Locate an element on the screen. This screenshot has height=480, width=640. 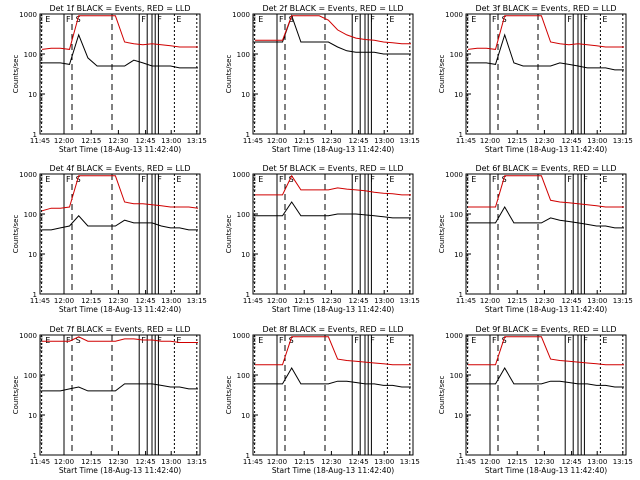
chart-title: Det 6f BLACK = Events, RED = LLD is located at coordinates (545, 168).